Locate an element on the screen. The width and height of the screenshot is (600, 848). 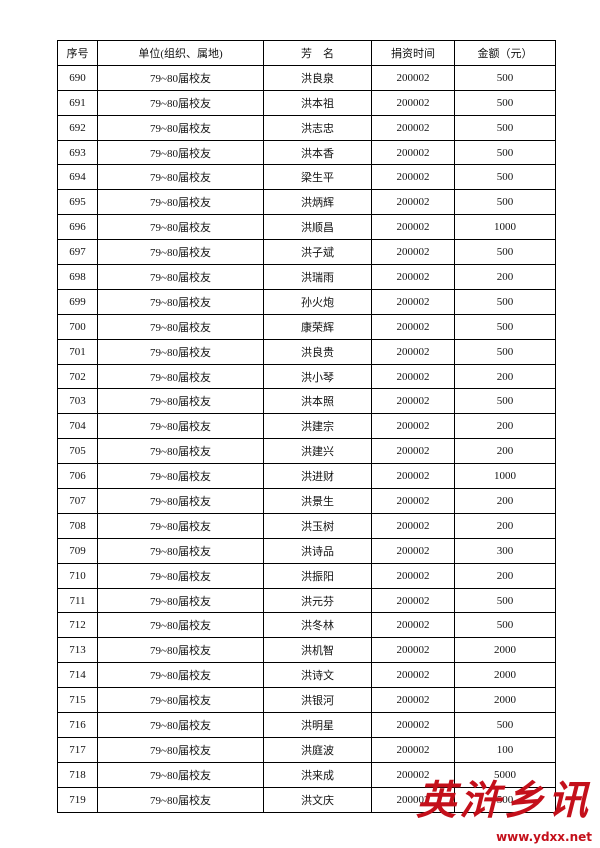
cell: 洪文庆 is located at coordinates (317, 799).